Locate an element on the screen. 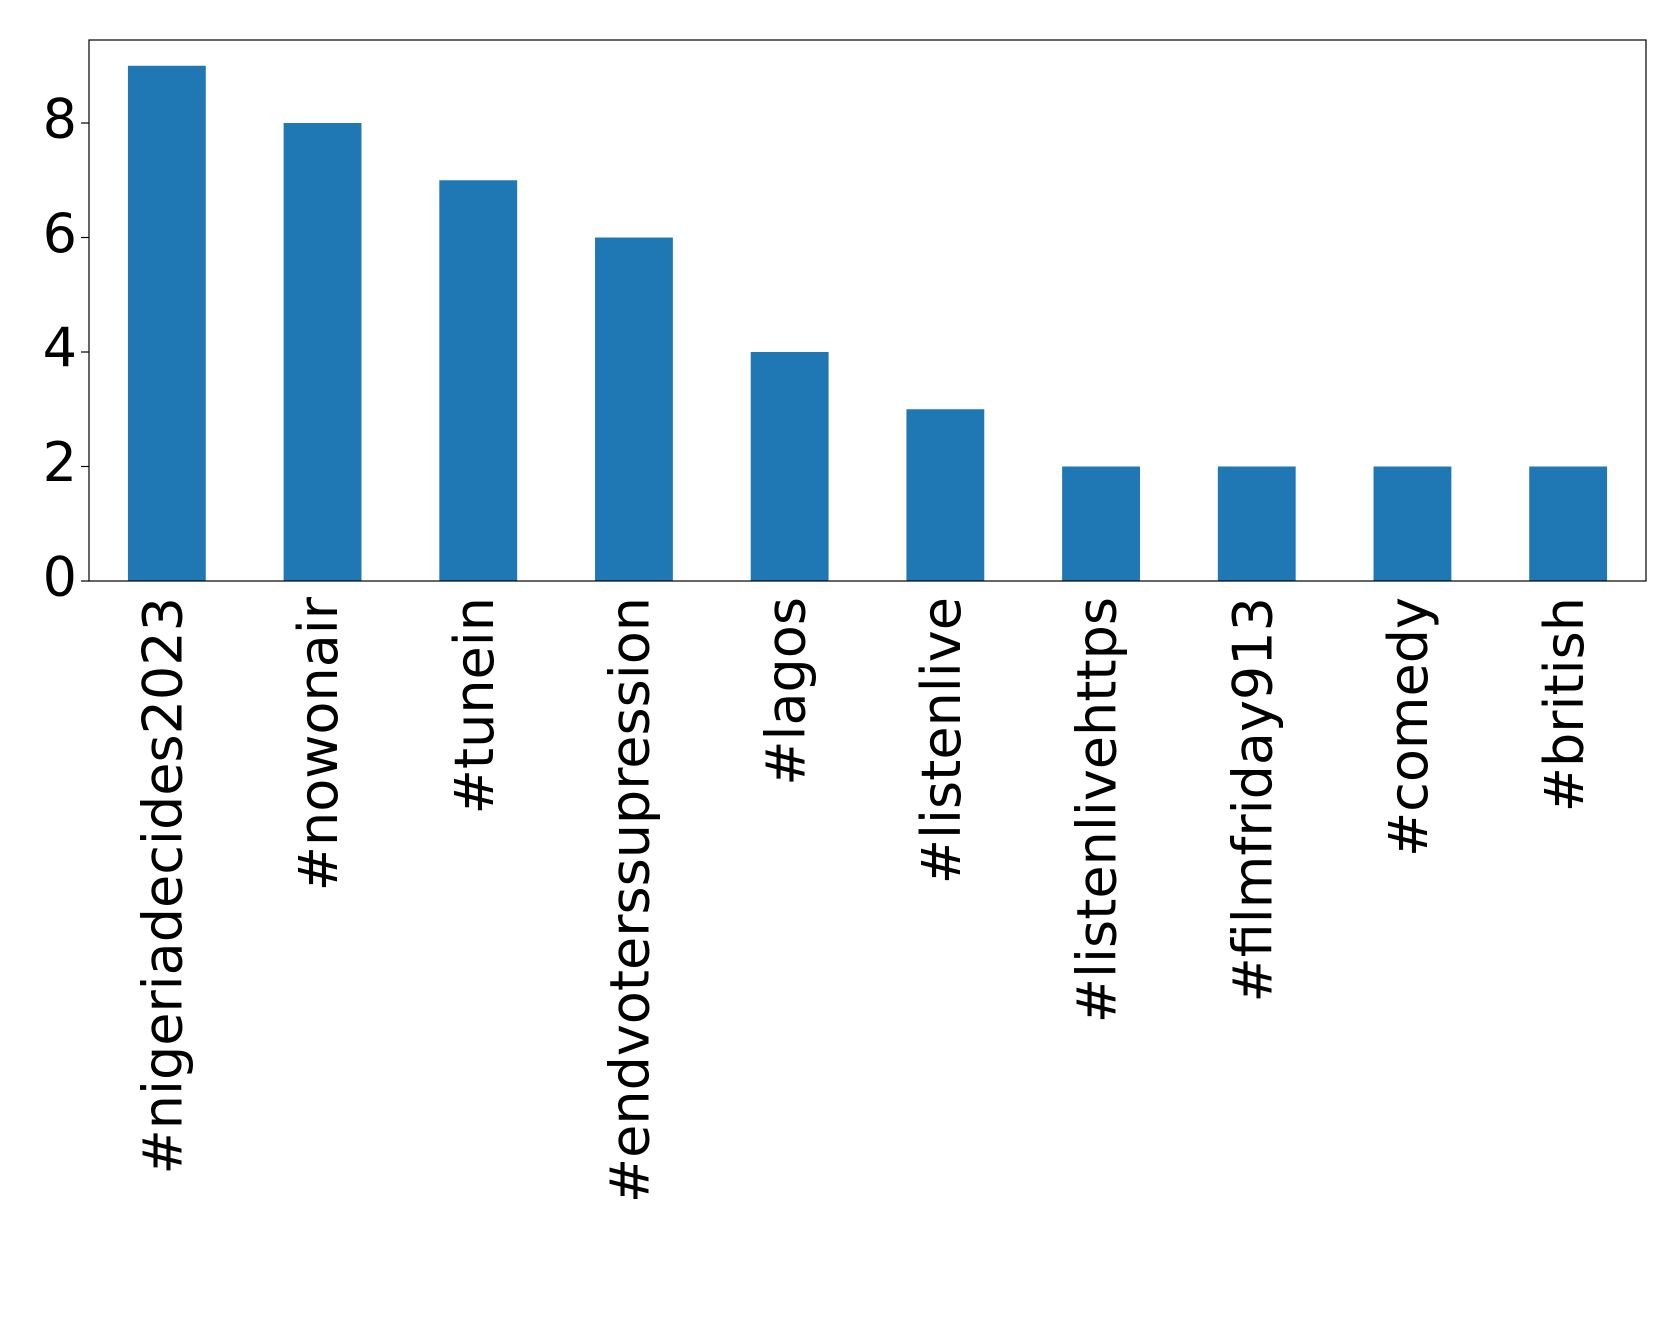 The height and width of the screenshot is (1329, 1679). x-tick-label: #listenlivehttps is located at coordinates (1097, 810).